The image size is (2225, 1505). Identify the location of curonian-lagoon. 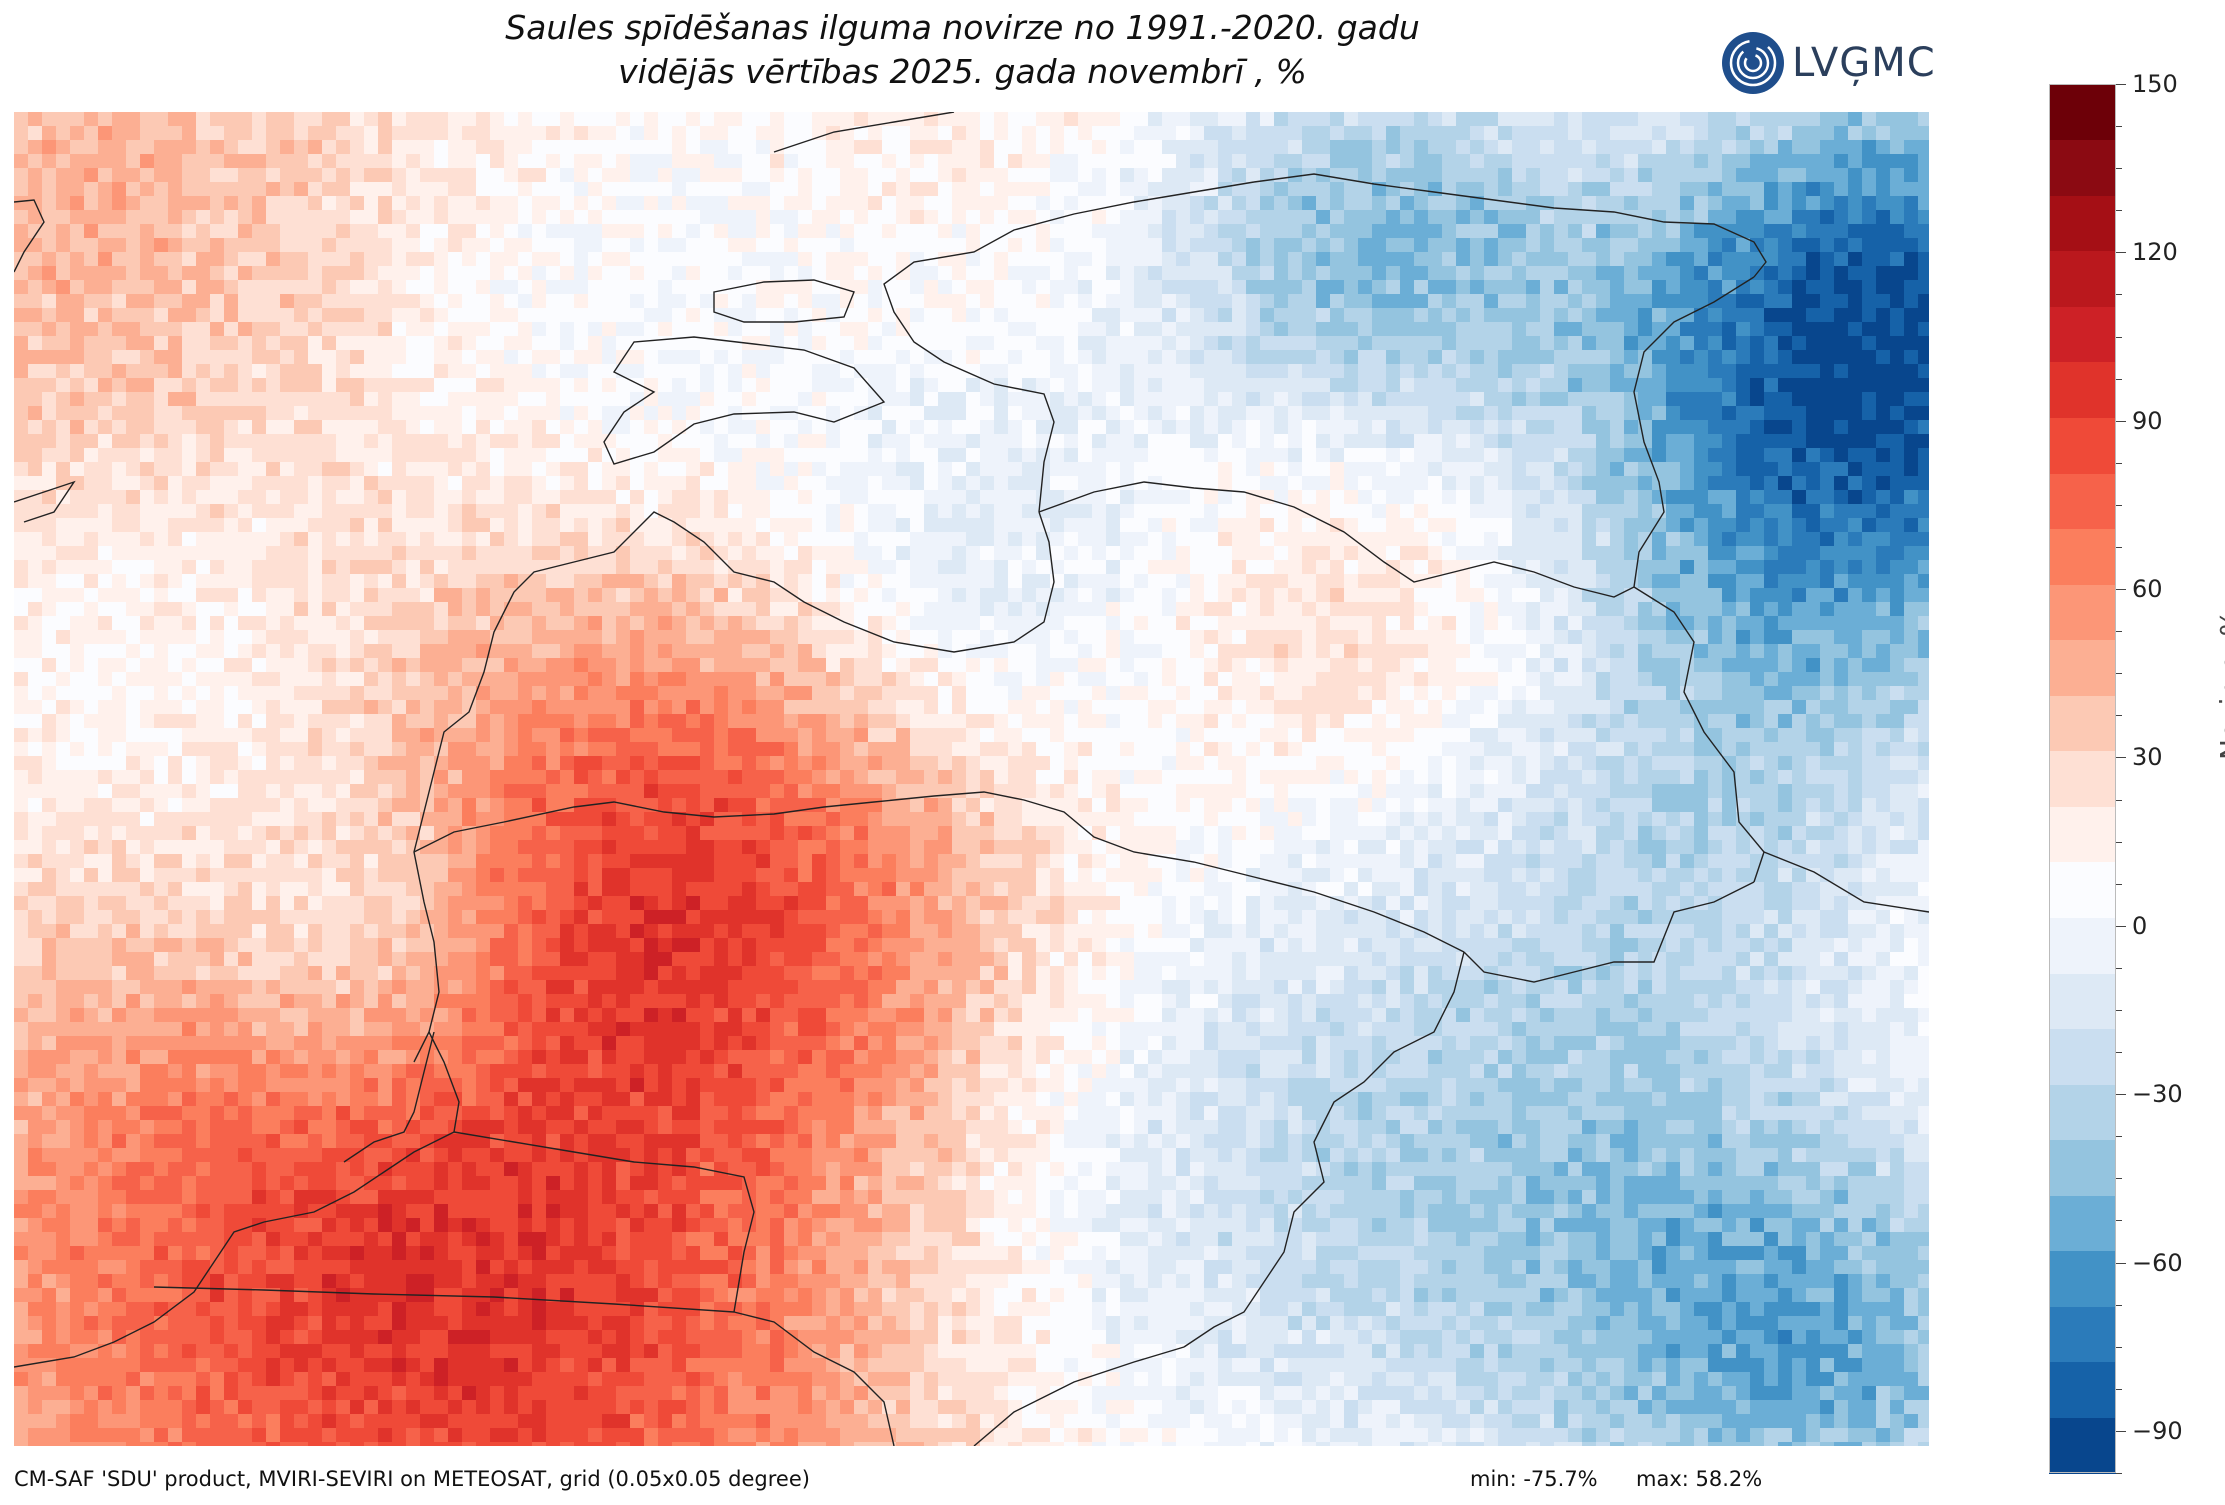
(389, 1097).